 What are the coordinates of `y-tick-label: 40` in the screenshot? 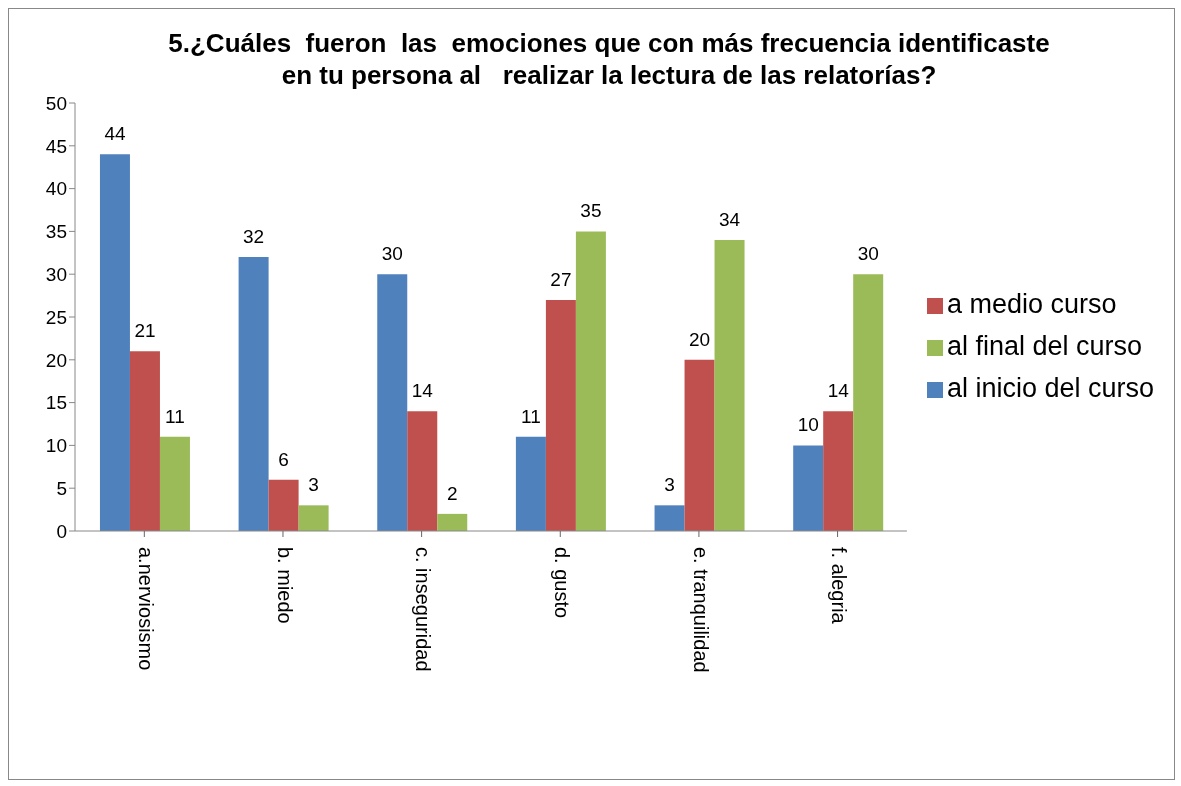 It's located at (56, 189).